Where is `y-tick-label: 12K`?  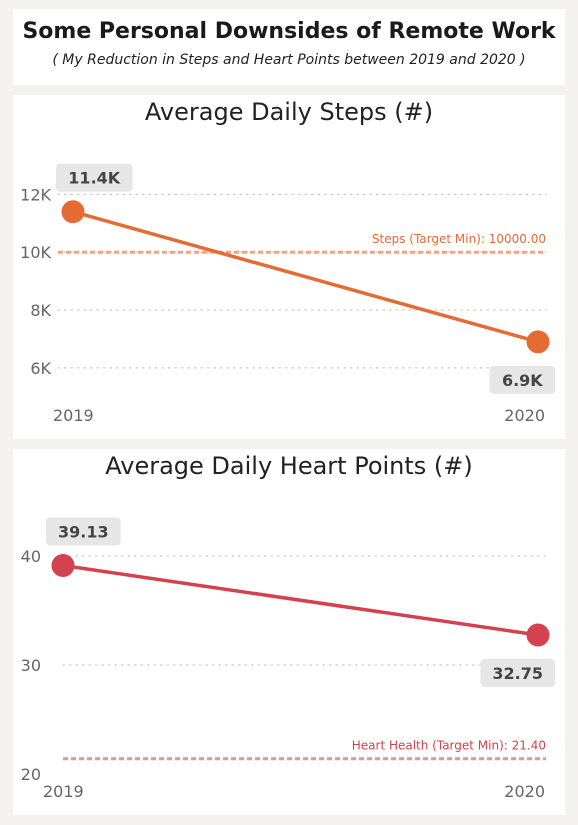 y-tick-label: 12K is located at coordinates (35, 194).